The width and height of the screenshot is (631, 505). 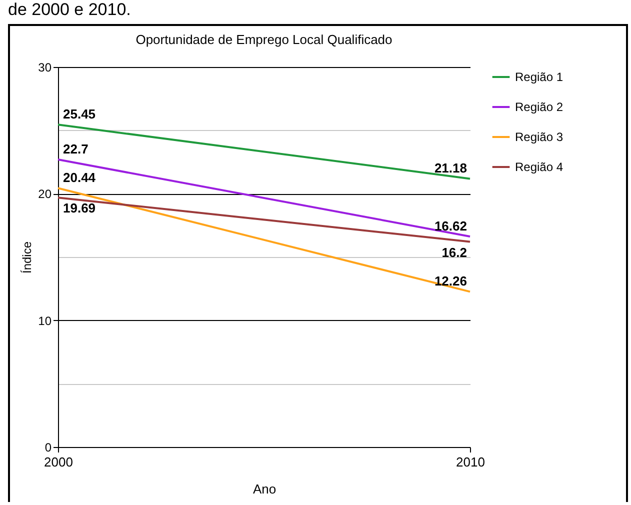 I want to click on x-axis-title: Ano, so click(x=264, y=489).